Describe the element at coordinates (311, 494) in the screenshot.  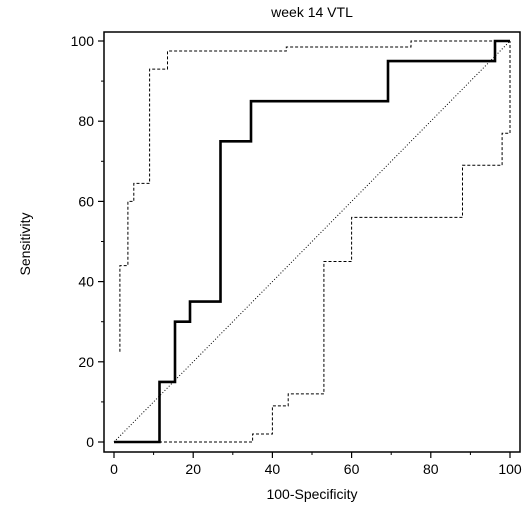
I see `x-axis-label: 100-Specificity` at that location.